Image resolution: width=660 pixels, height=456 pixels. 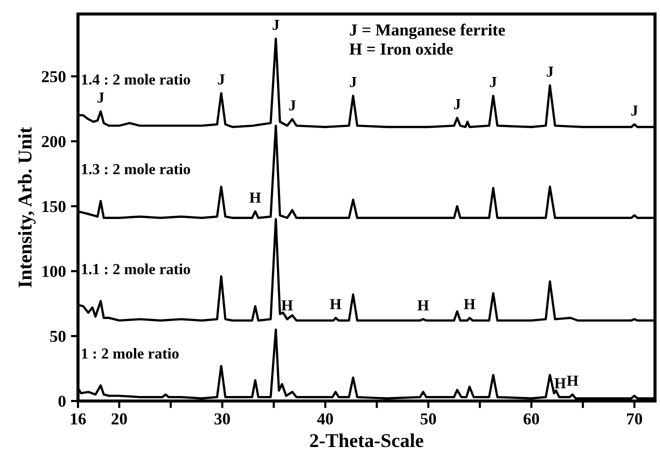 What do you see at coordinates (54, 272) in the screenshot?
I see `y-tick-label: 100` at bounding box center [54, 272].